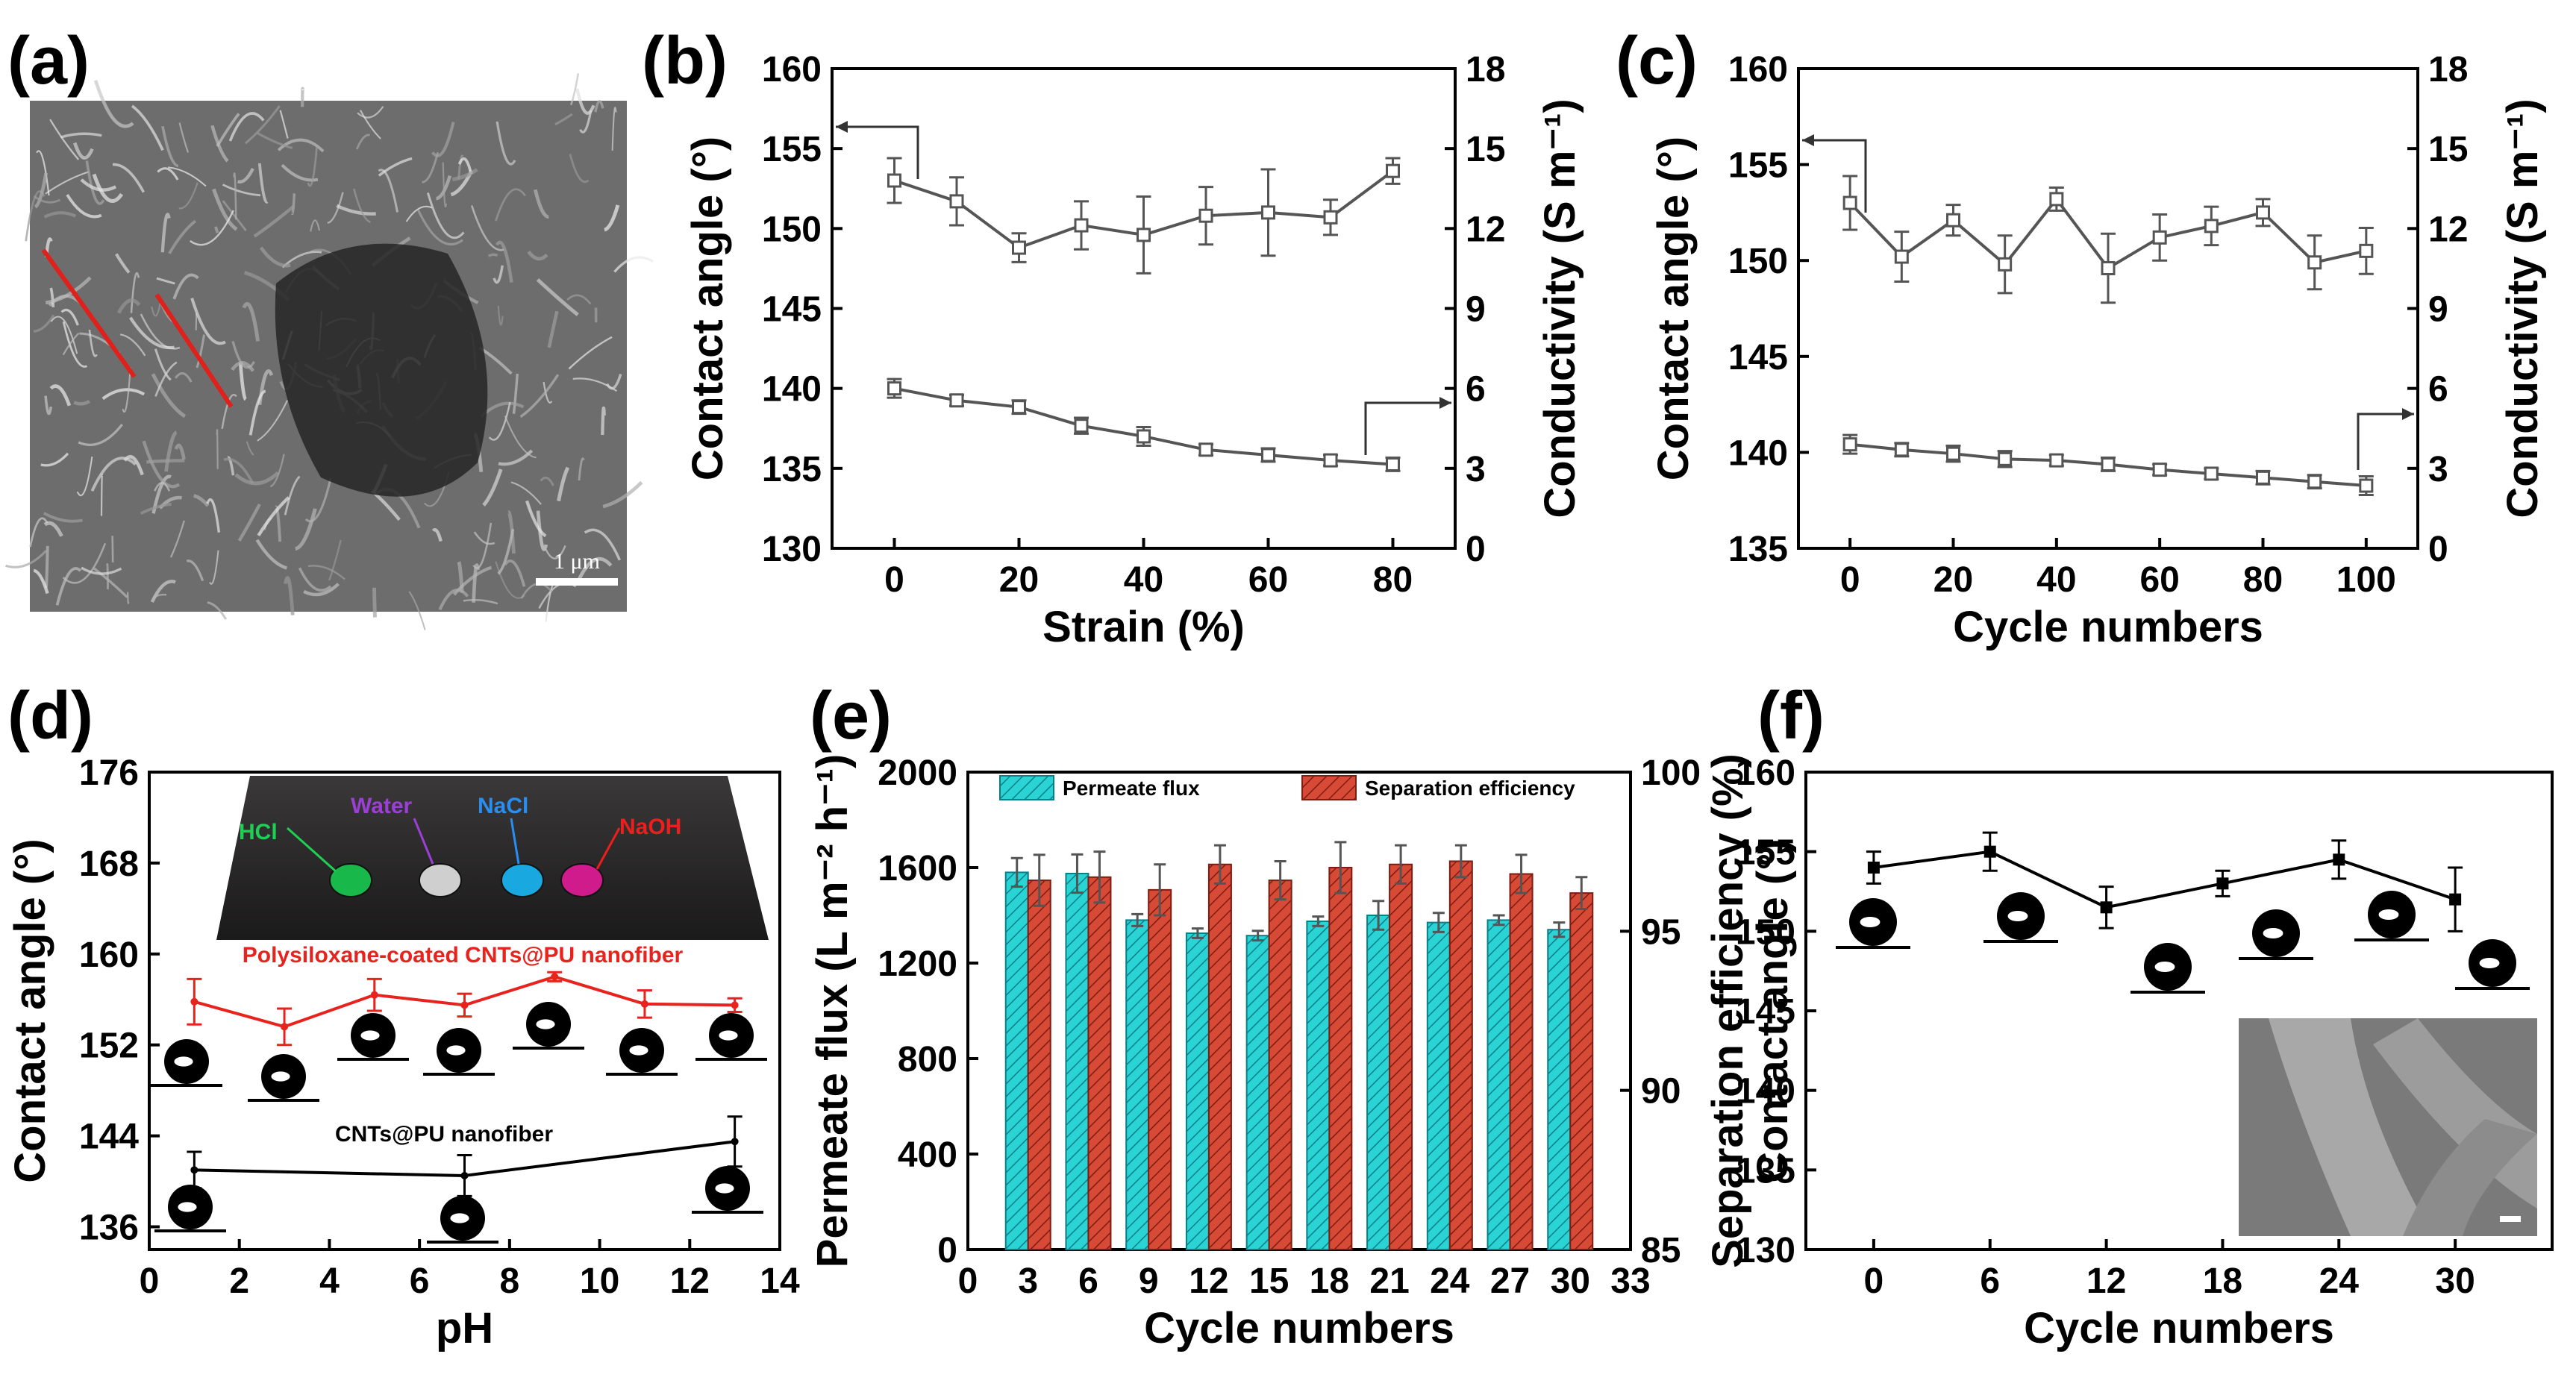  What do you see at coordinates (1661, 1250) in the screenshot?
I see `y2-tick-label-e: 85` at bounding box center [1661, 1250].